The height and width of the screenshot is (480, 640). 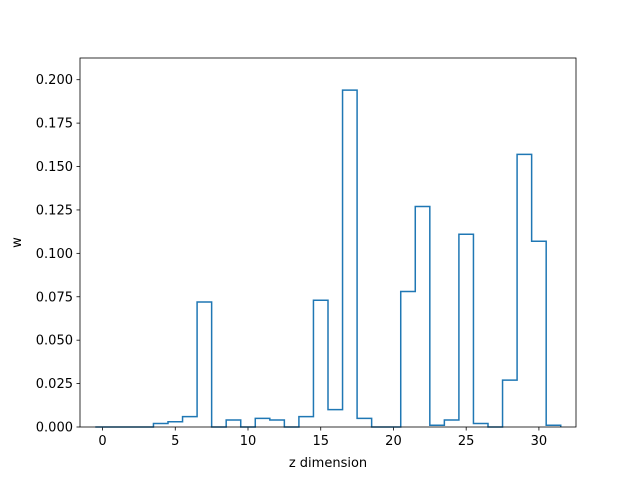 What do you see at coordinates (17, 242) in the screenshot?
I see `y-axis-label: w` at bounding box center [17, 242].